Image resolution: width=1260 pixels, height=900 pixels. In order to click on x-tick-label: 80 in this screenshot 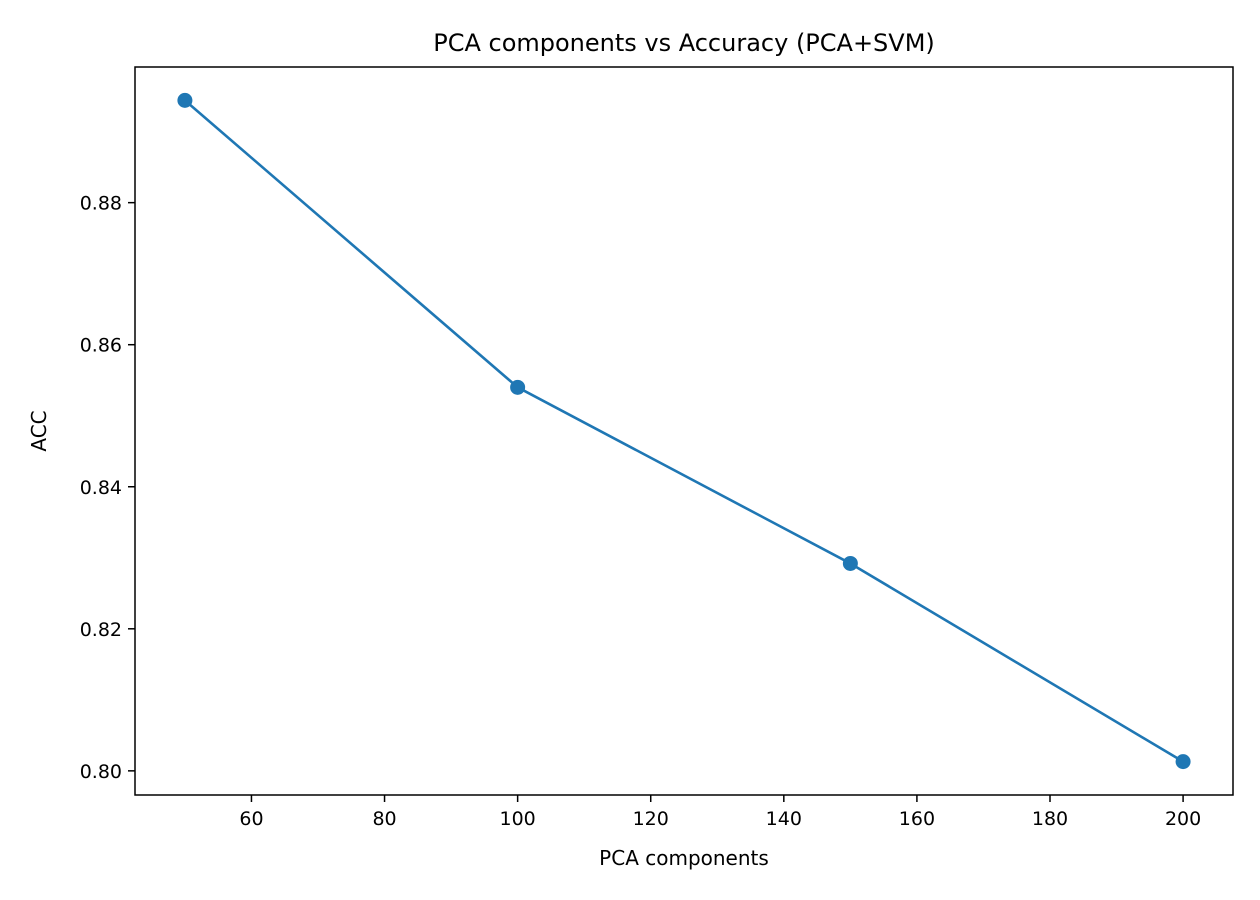, I will do `click(384, 819)`.